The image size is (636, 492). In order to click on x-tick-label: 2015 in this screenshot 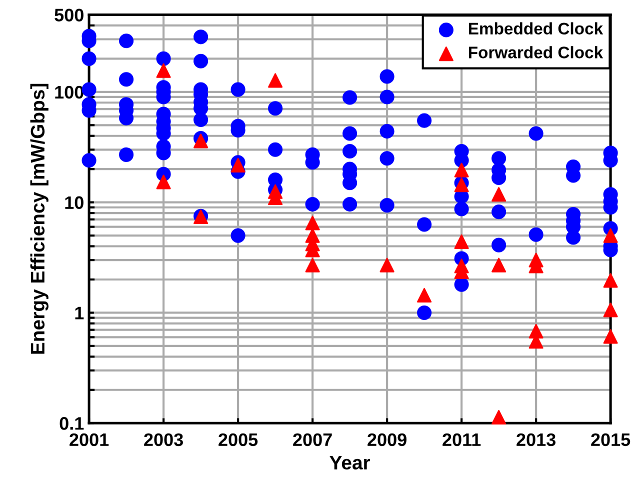, I will do `click(610, 439)`.